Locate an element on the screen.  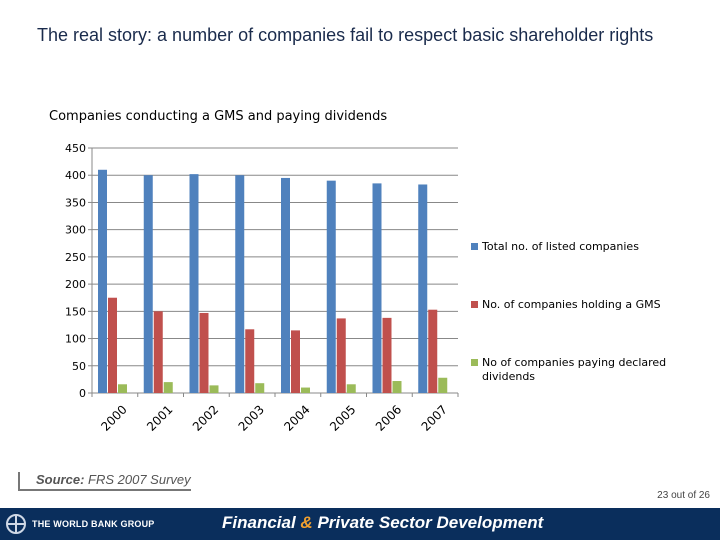
bar-gms-2003 is located at coordinates (250, 361).